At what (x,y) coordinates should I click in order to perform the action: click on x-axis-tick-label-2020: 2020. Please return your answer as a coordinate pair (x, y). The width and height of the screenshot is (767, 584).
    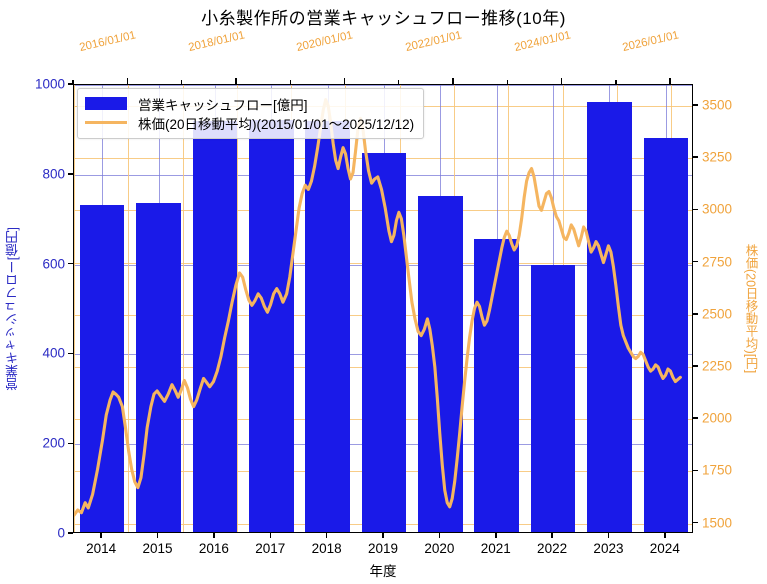
    Looking at the image, I should click on (439, 548).